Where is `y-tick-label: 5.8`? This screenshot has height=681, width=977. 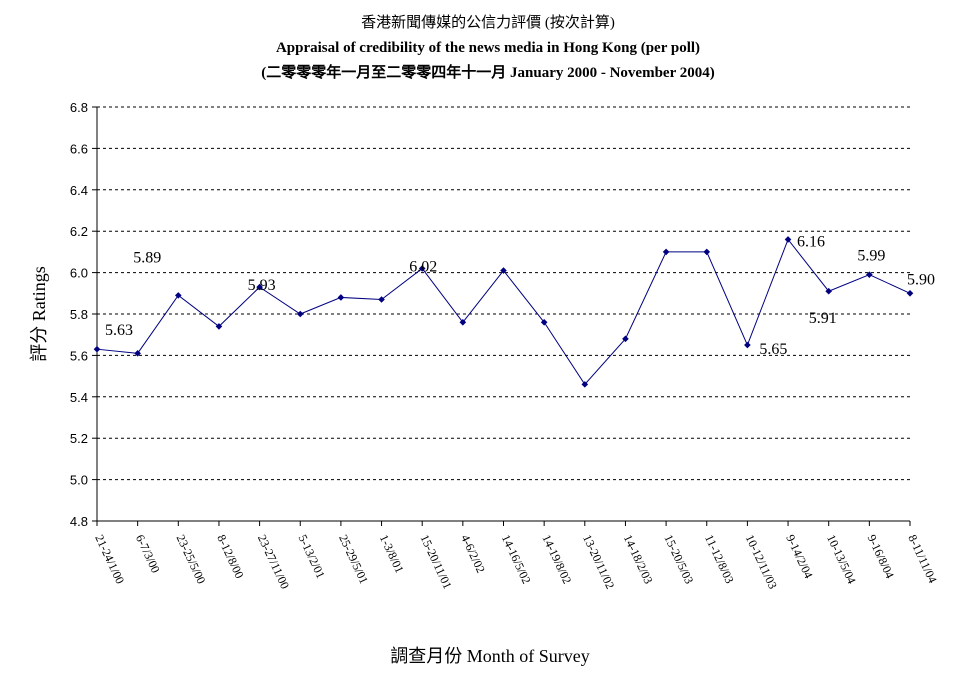
y-tick-label: 5.8 is located at coordinates (79, 314).